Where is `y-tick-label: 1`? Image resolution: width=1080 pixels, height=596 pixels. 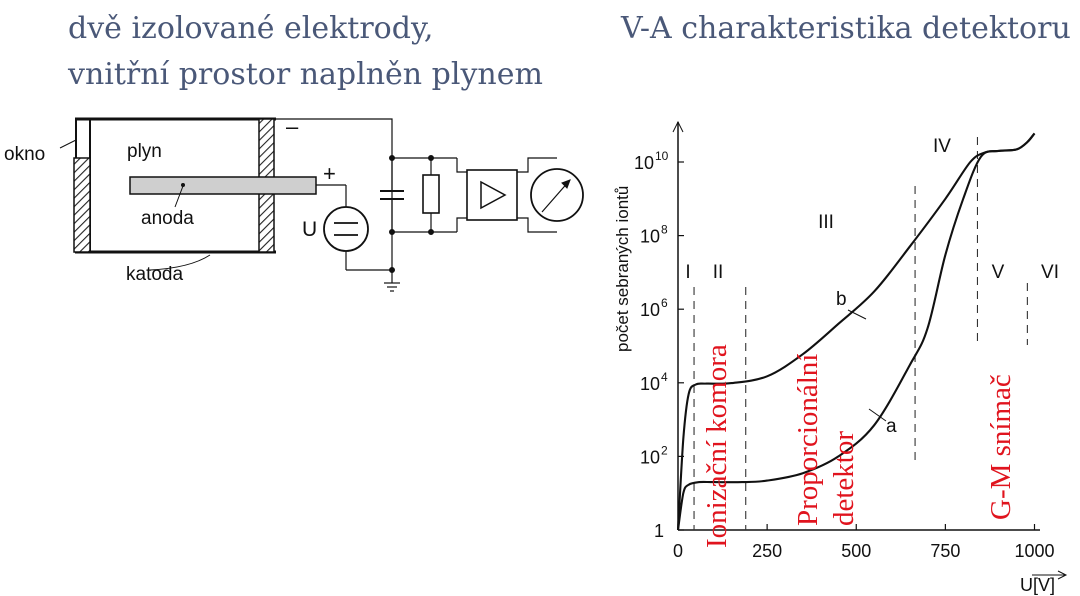 y-tick-label: 1 is located at coordinates (659, 531).